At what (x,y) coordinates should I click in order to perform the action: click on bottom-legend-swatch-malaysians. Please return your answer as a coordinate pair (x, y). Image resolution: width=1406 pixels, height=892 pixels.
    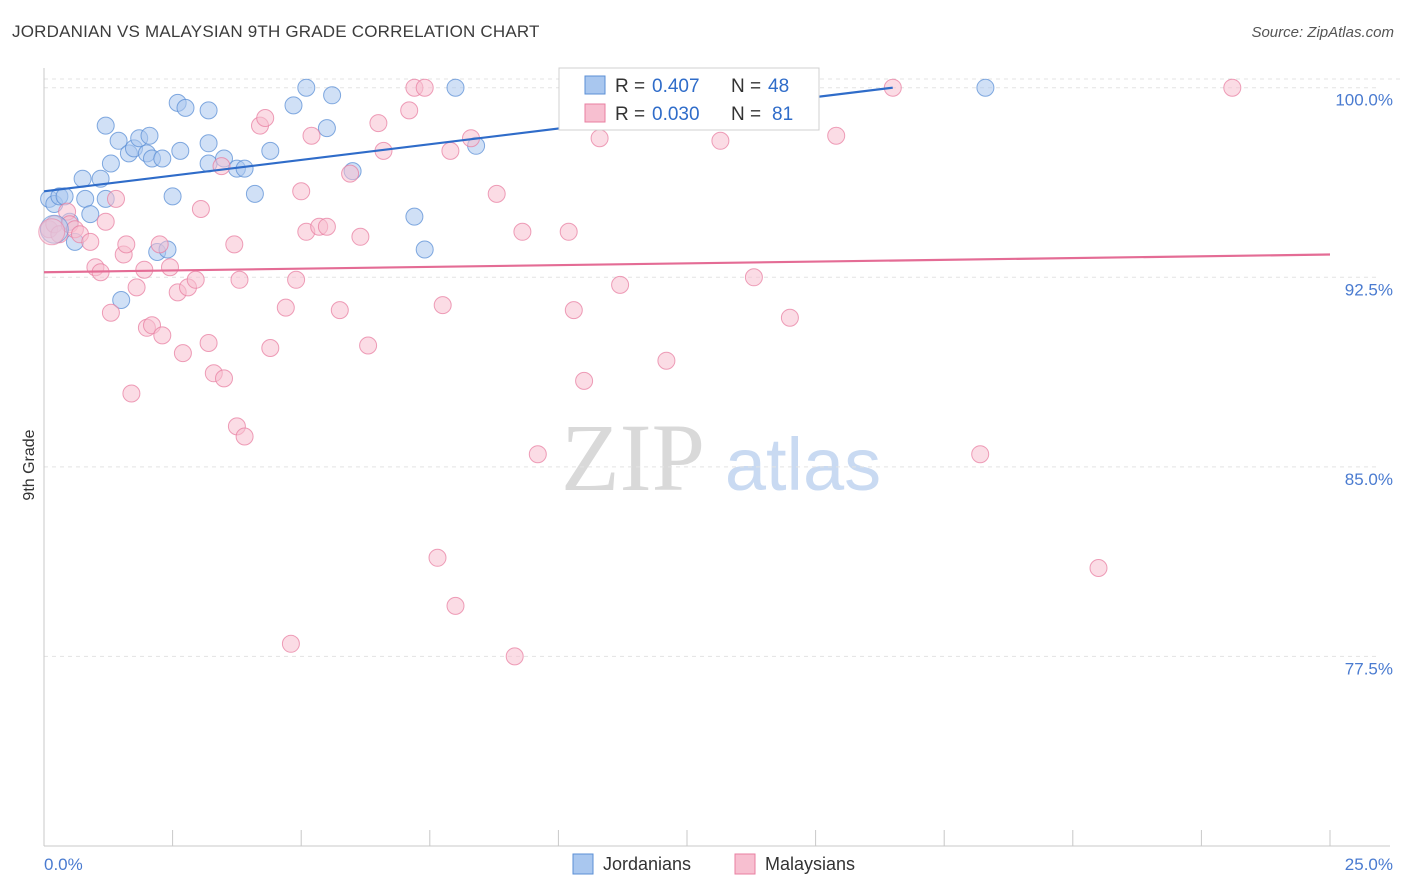
    Looking at the image, I should click on (745, 864).